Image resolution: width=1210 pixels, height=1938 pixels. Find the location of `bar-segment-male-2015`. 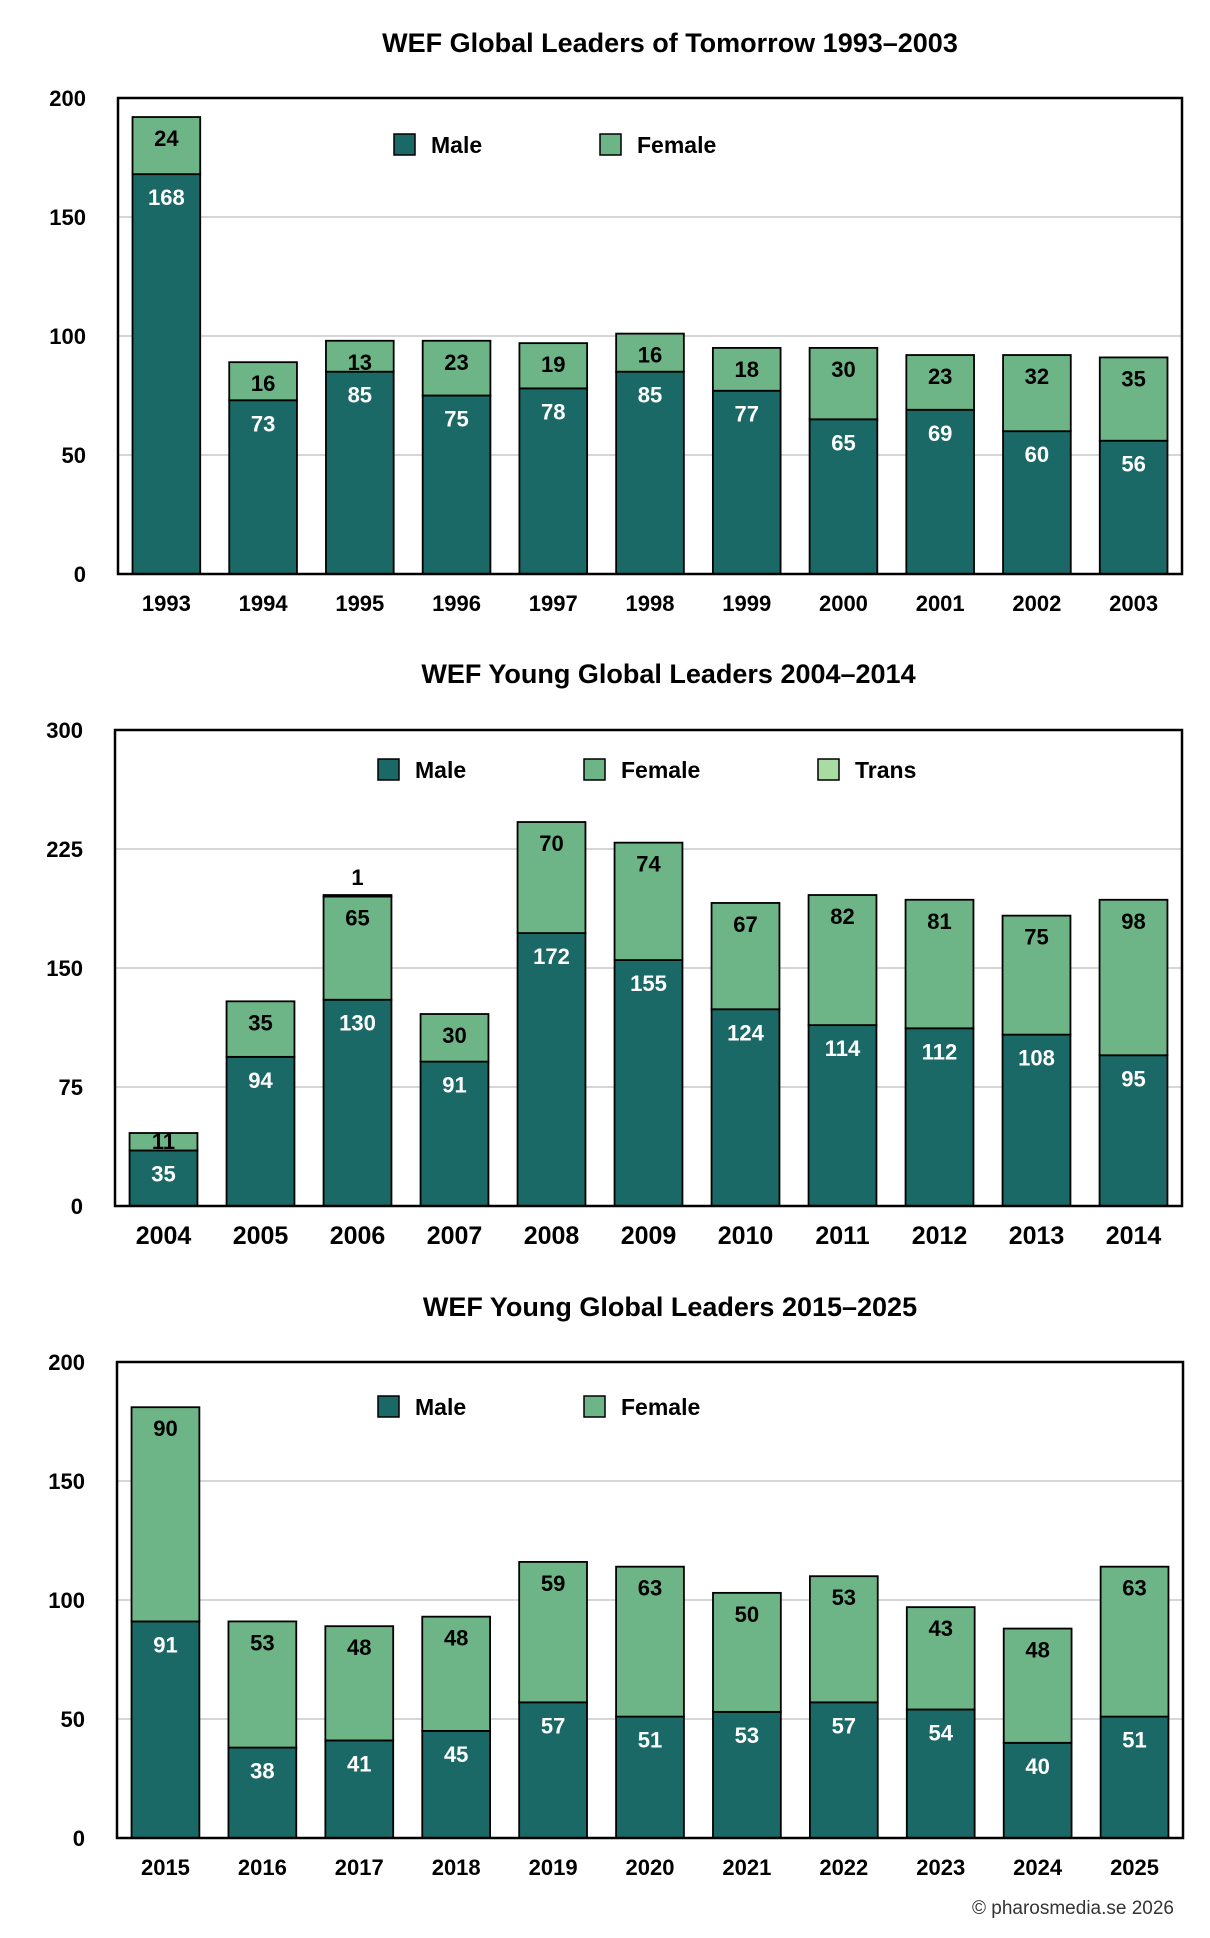

bar-segment-male-2015 is located at coordinates (165, 1729).